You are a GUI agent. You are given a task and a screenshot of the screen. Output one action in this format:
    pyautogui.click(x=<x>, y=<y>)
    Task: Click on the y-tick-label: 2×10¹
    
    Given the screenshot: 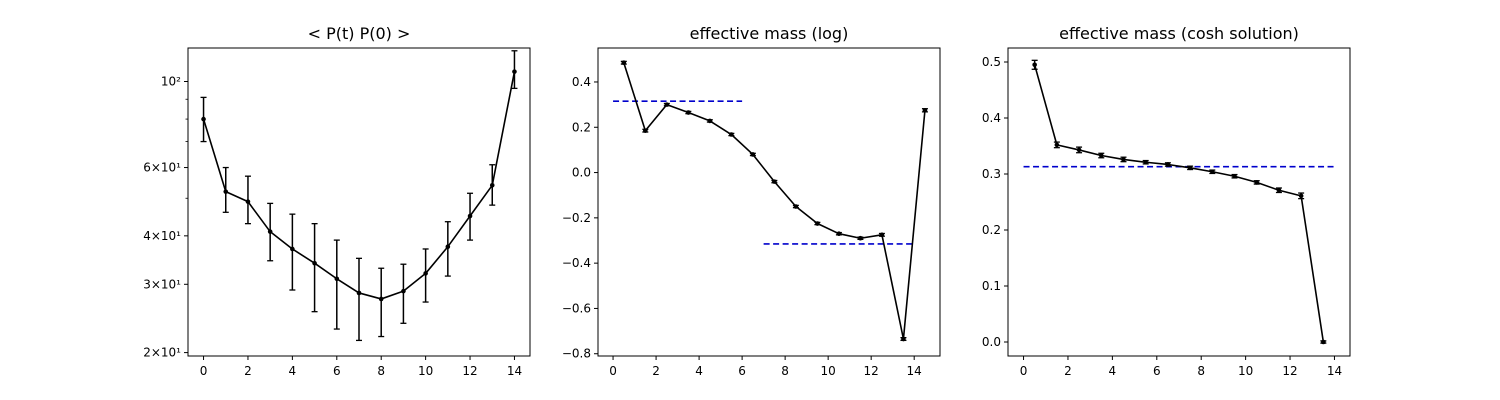 What is the action you would take?
    pyautogui.click(x=162, y=353)
    